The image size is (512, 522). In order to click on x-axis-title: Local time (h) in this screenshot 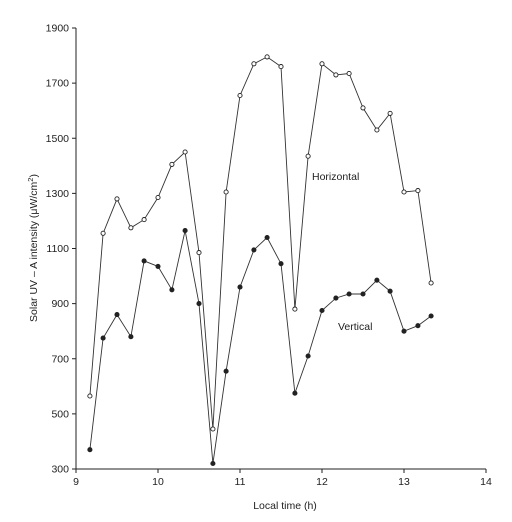, I will do `click(285, 506)`.